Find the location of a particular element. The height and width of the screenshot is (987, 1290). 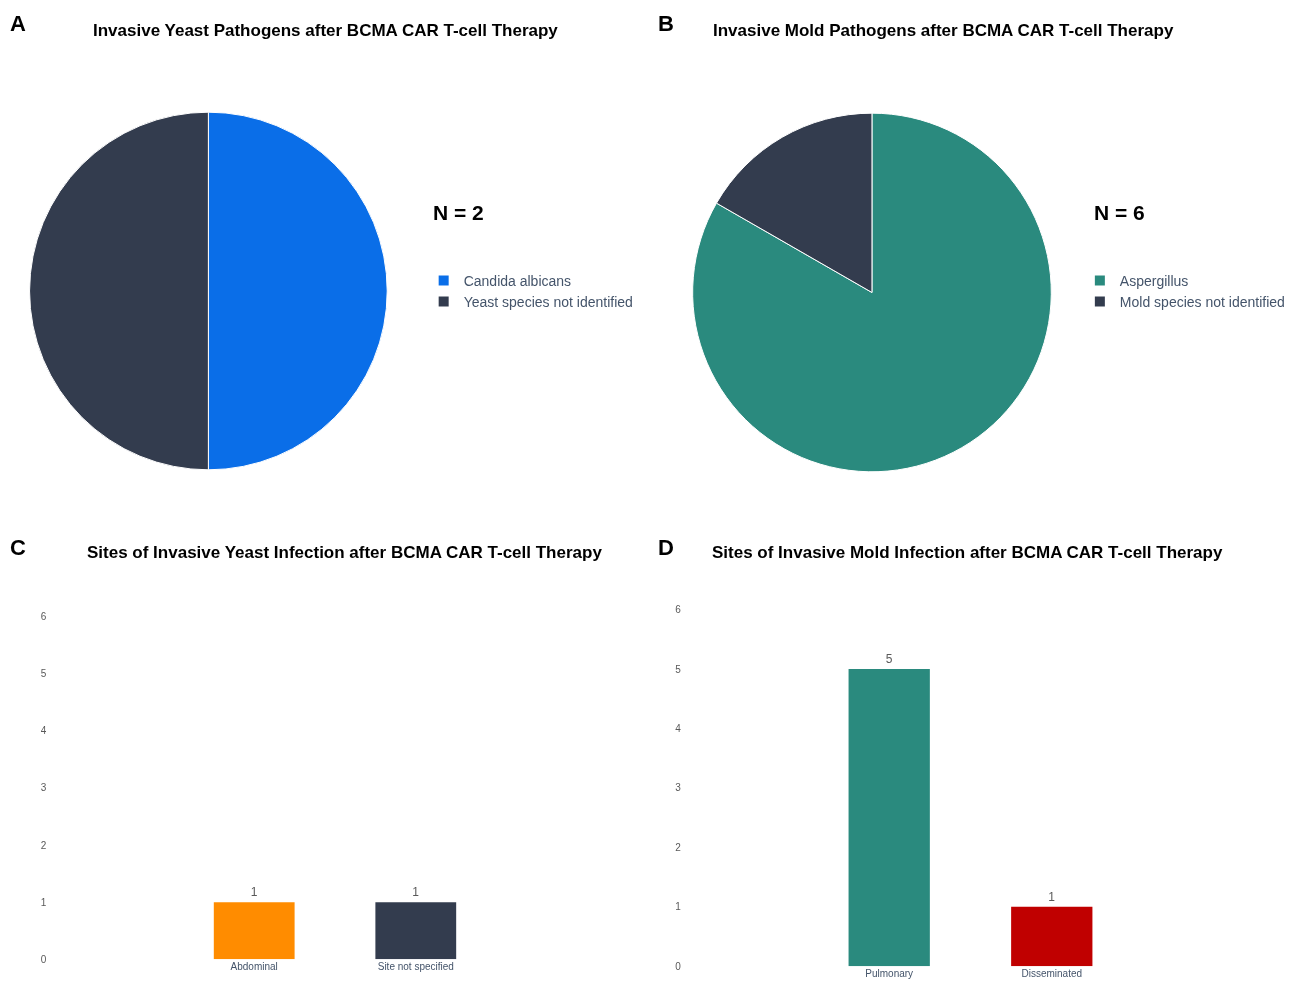

text: C is located at coordinates (18, 547).